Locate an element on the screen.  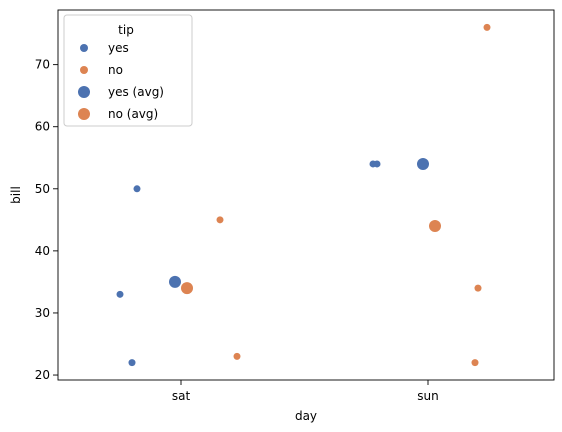
legend-frame is located at coordinates (128, 70).